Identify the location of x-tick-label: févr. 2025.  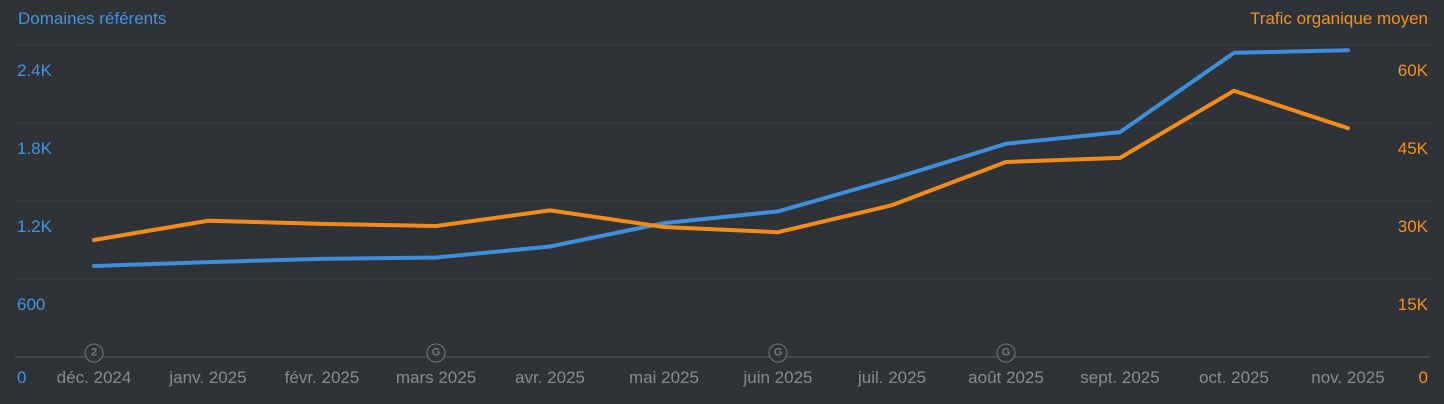
(322, 377).